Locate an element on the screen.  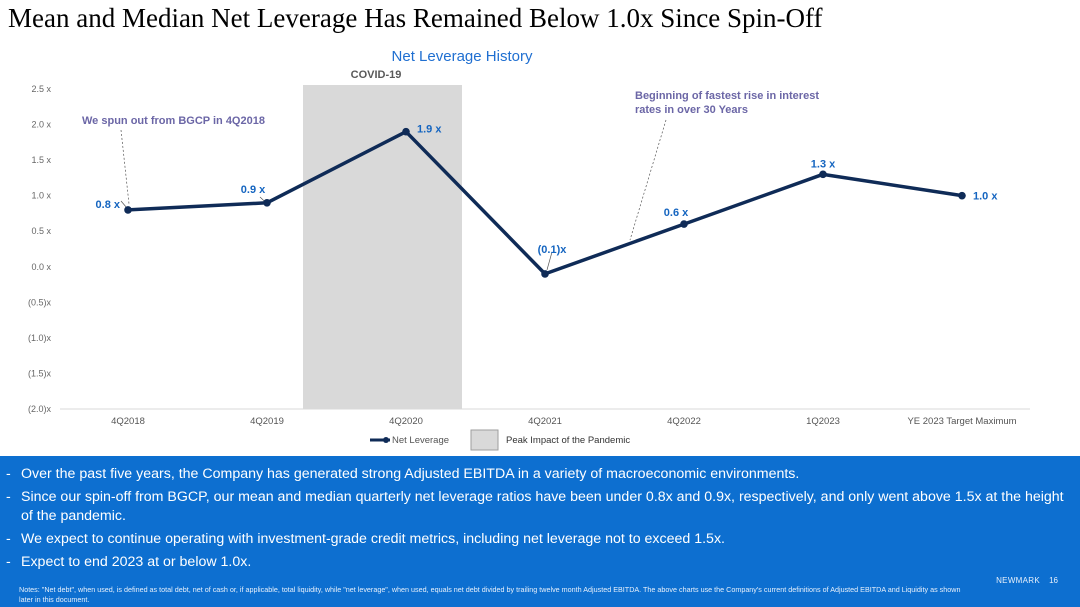
x-tick-label: YE 2023 Target Maximum is located at coordinates (961, 421).